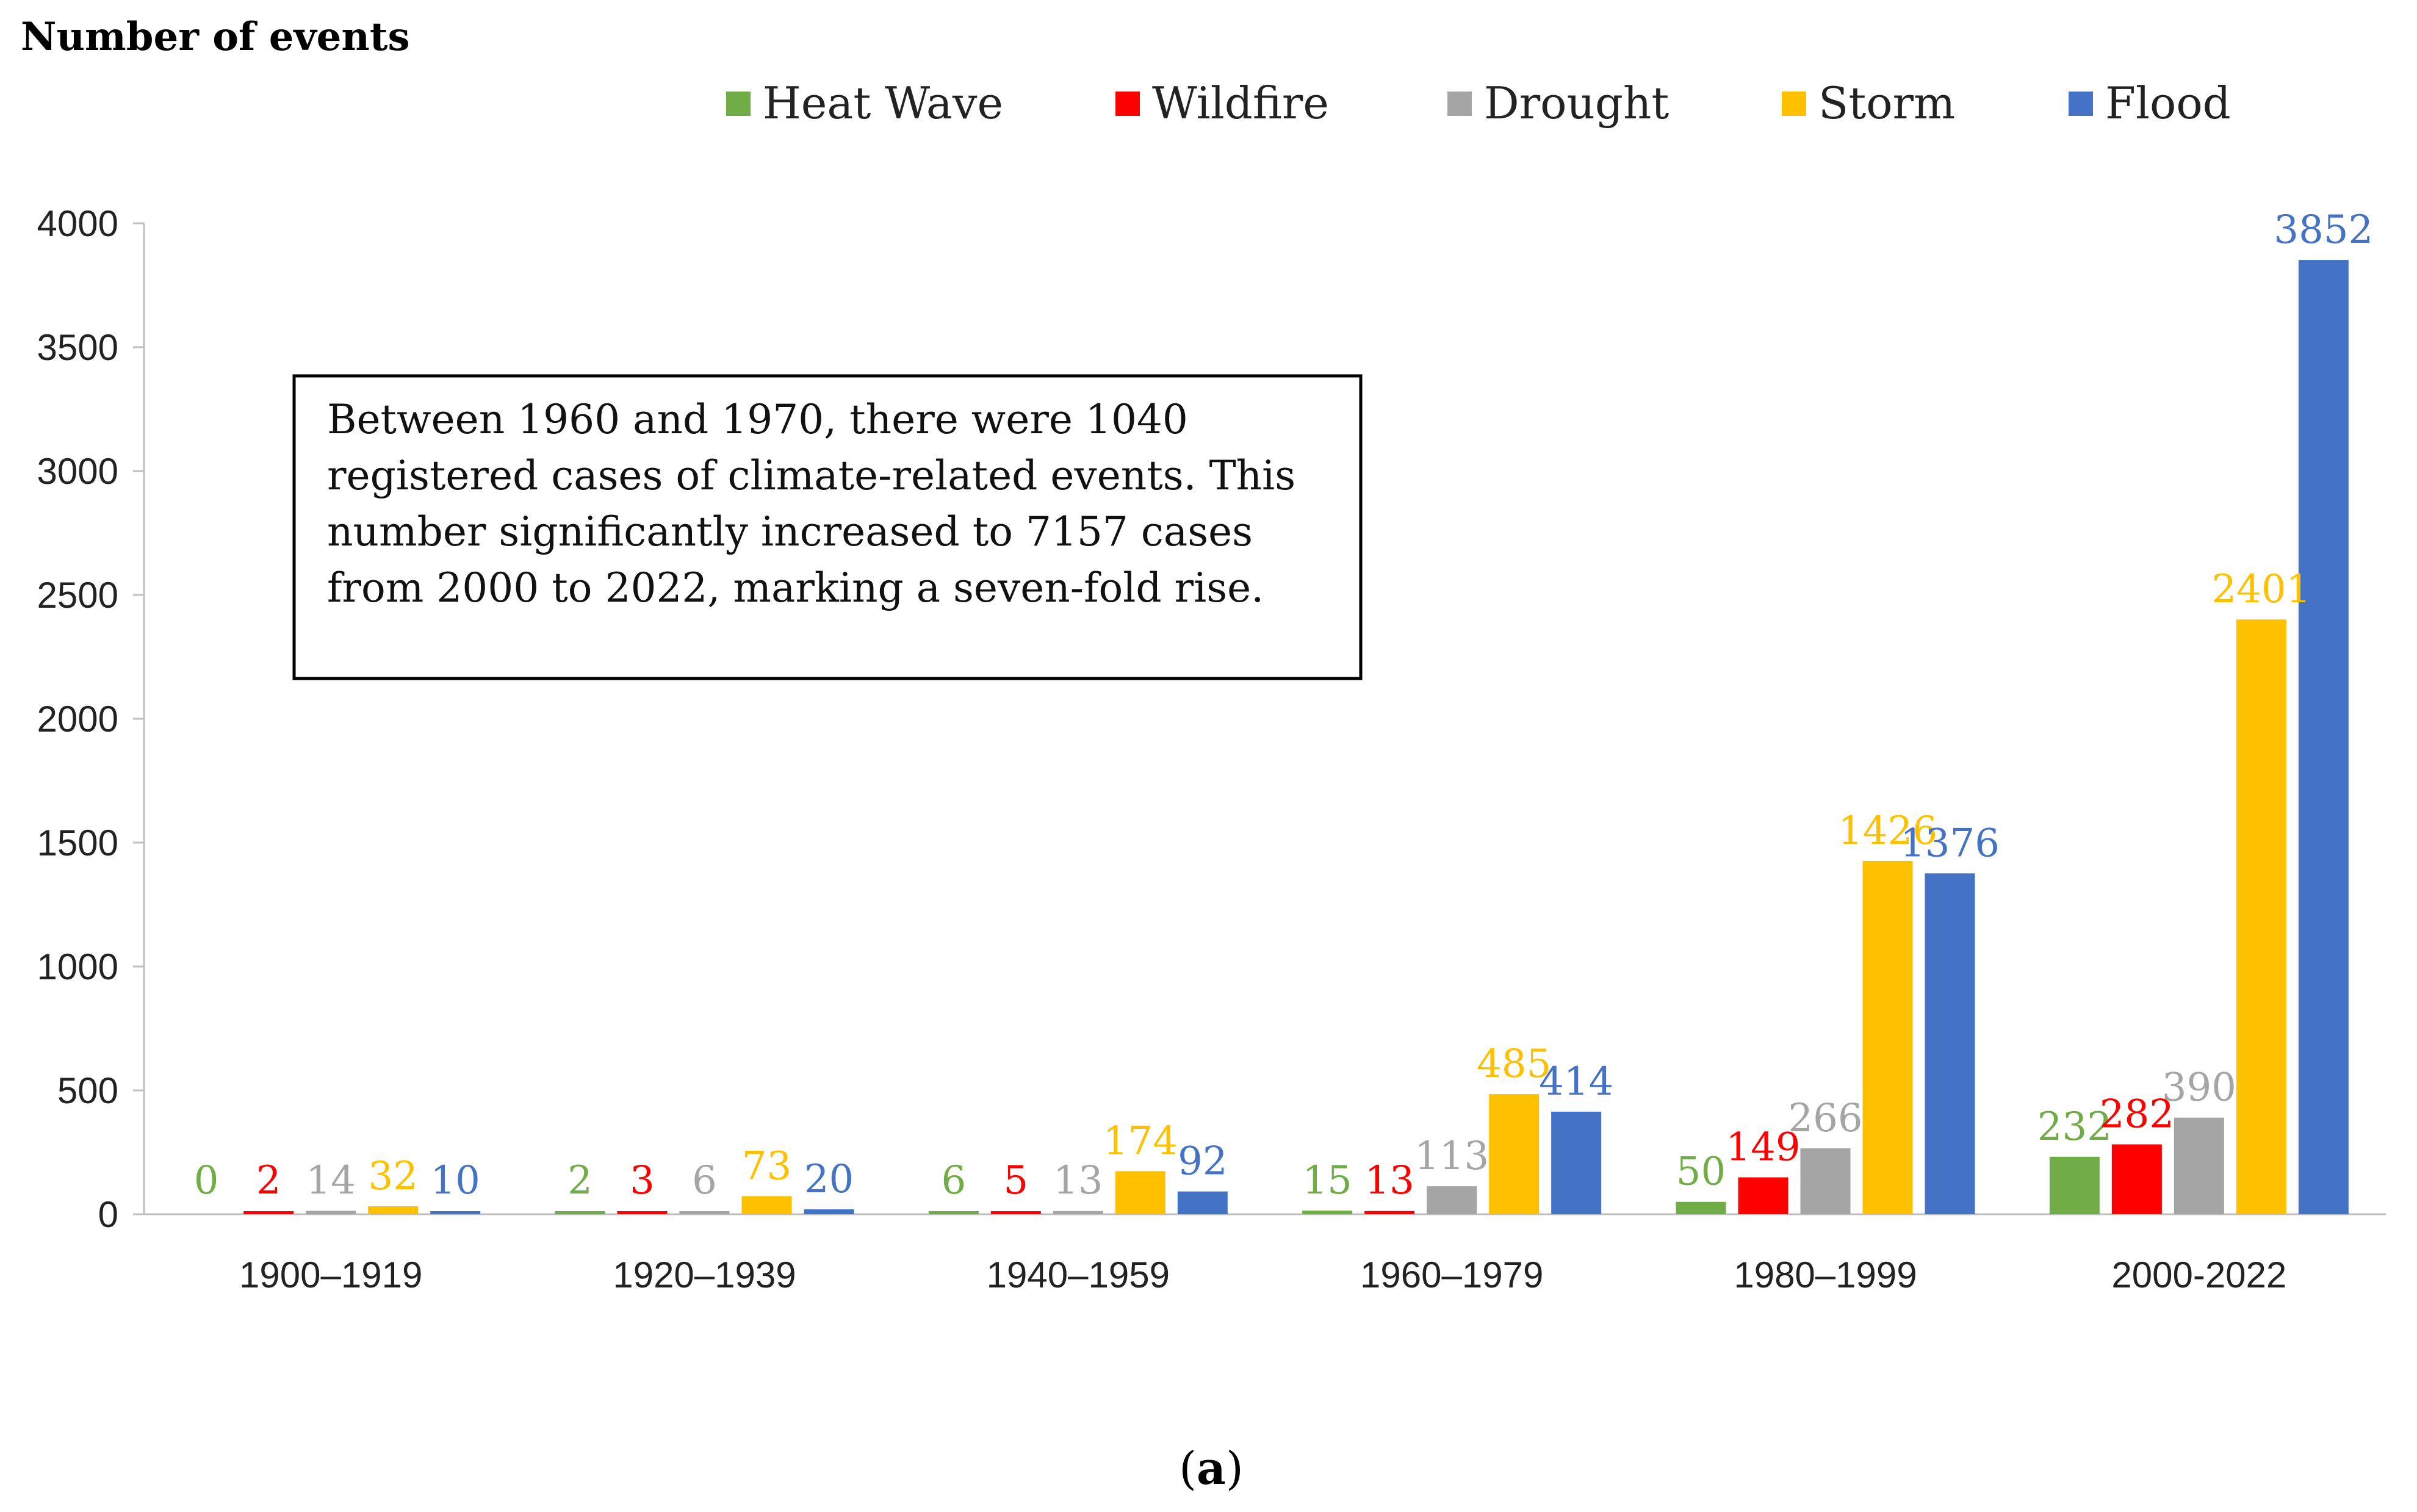 This screenshot has height=1512, width=2417. What do you see at coordinates (77, 966) in the screenshot?
I see `y-tick-label: 1000` at bounding box center [77, 966].